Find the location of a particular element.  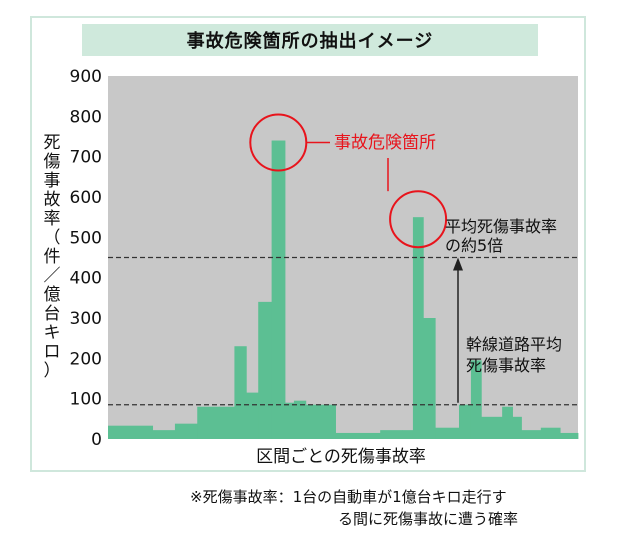

y-axis-label-char: 傷 is located at coordinates (52, 162).